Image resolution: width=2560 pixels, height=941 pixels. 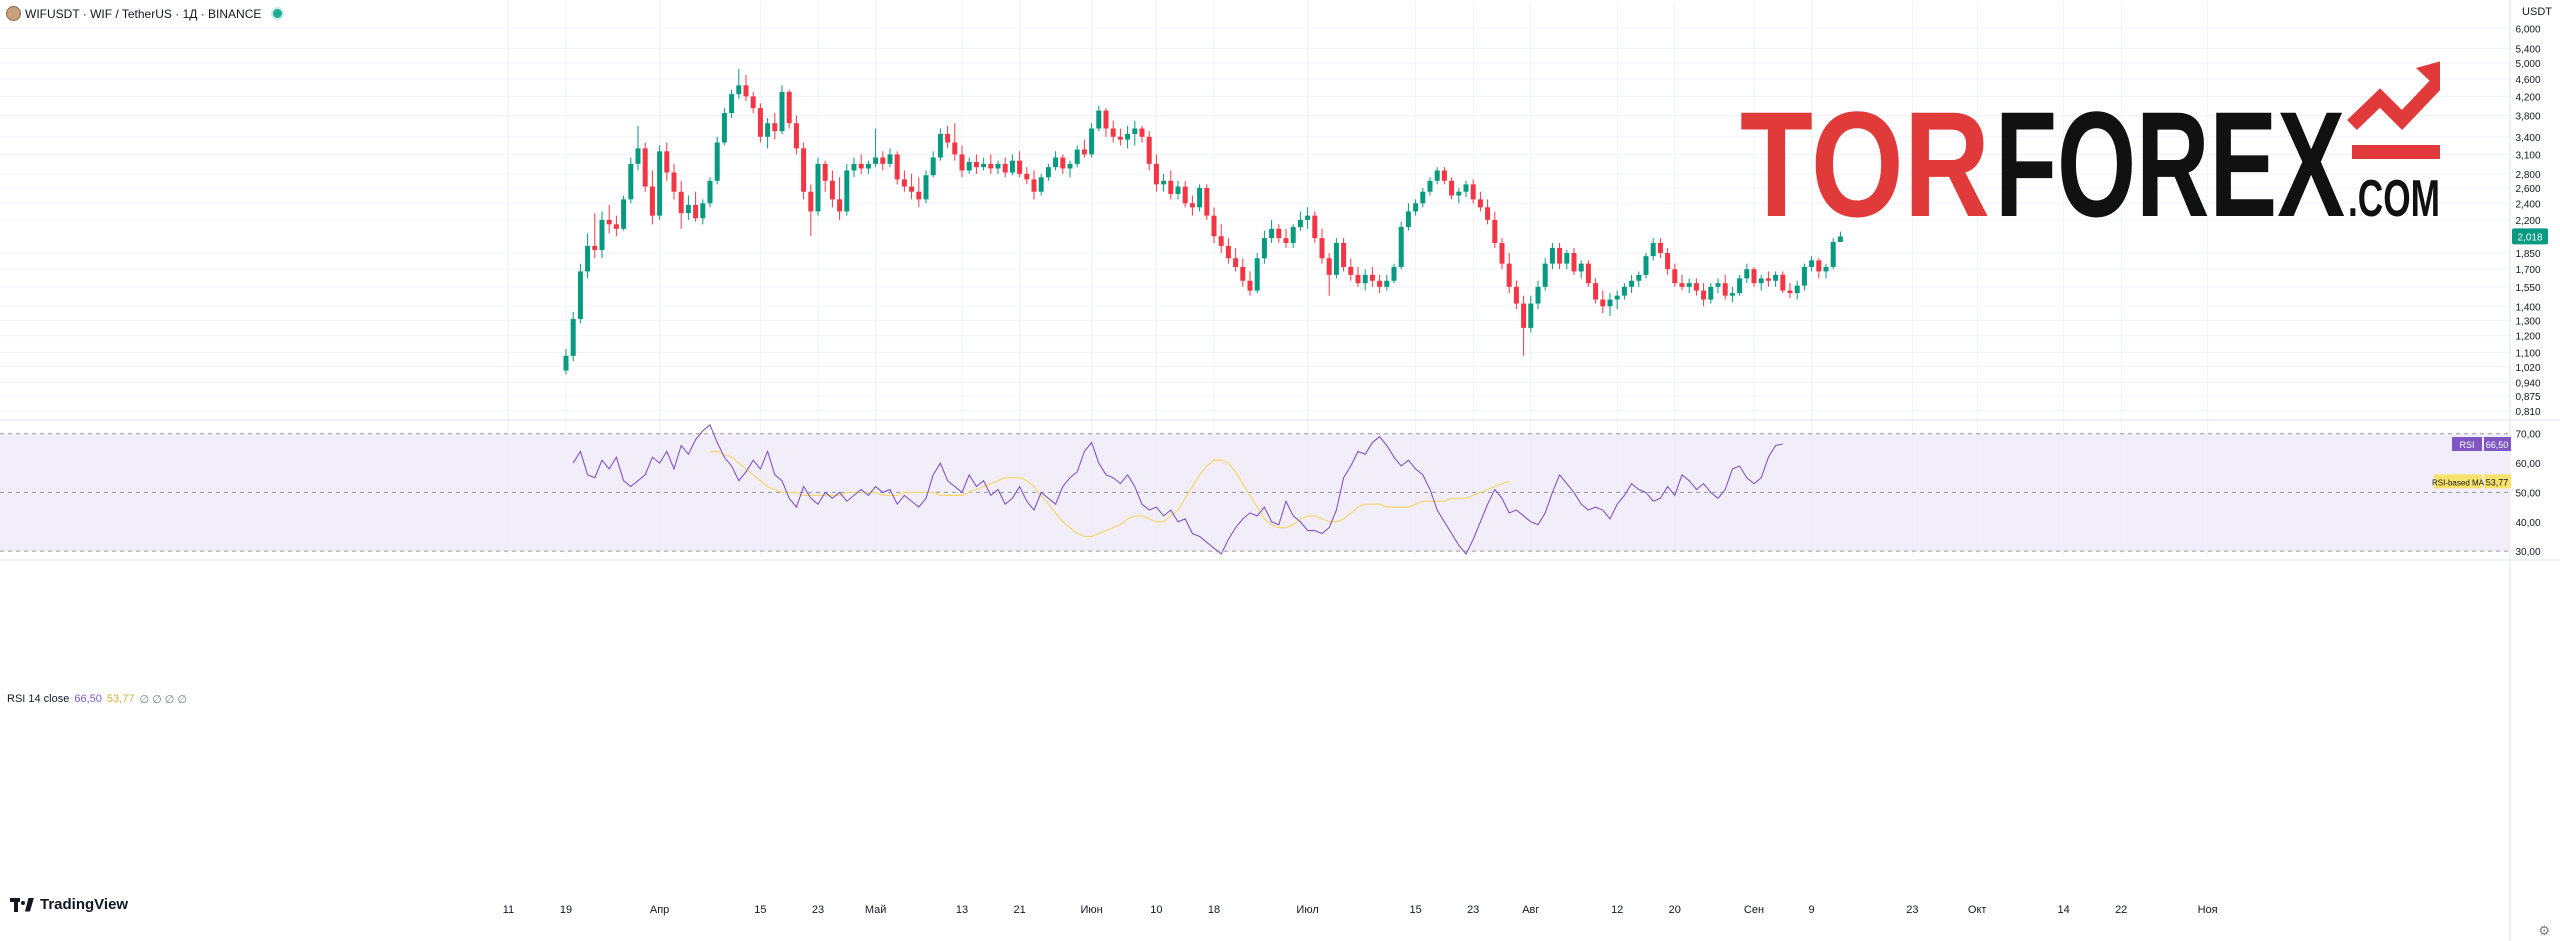 What do you see at coordinates (69, 904) in the screenshot?
I see `tradingview-logo: TradingView` at bounding box center [69, 904].